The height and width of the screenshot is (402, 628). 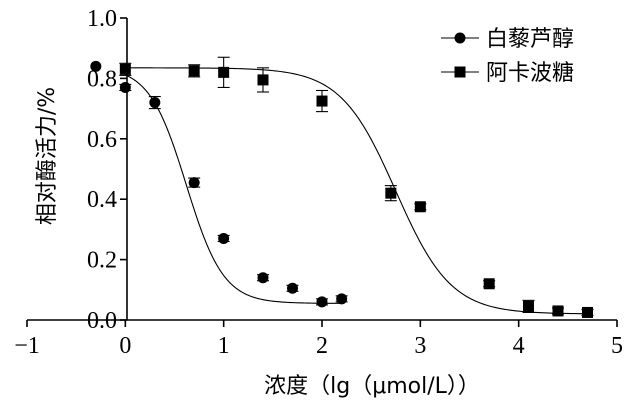 I want to click on x-axis-title: 浓度（lg（μmol/L））, so click(x=372, y=386).